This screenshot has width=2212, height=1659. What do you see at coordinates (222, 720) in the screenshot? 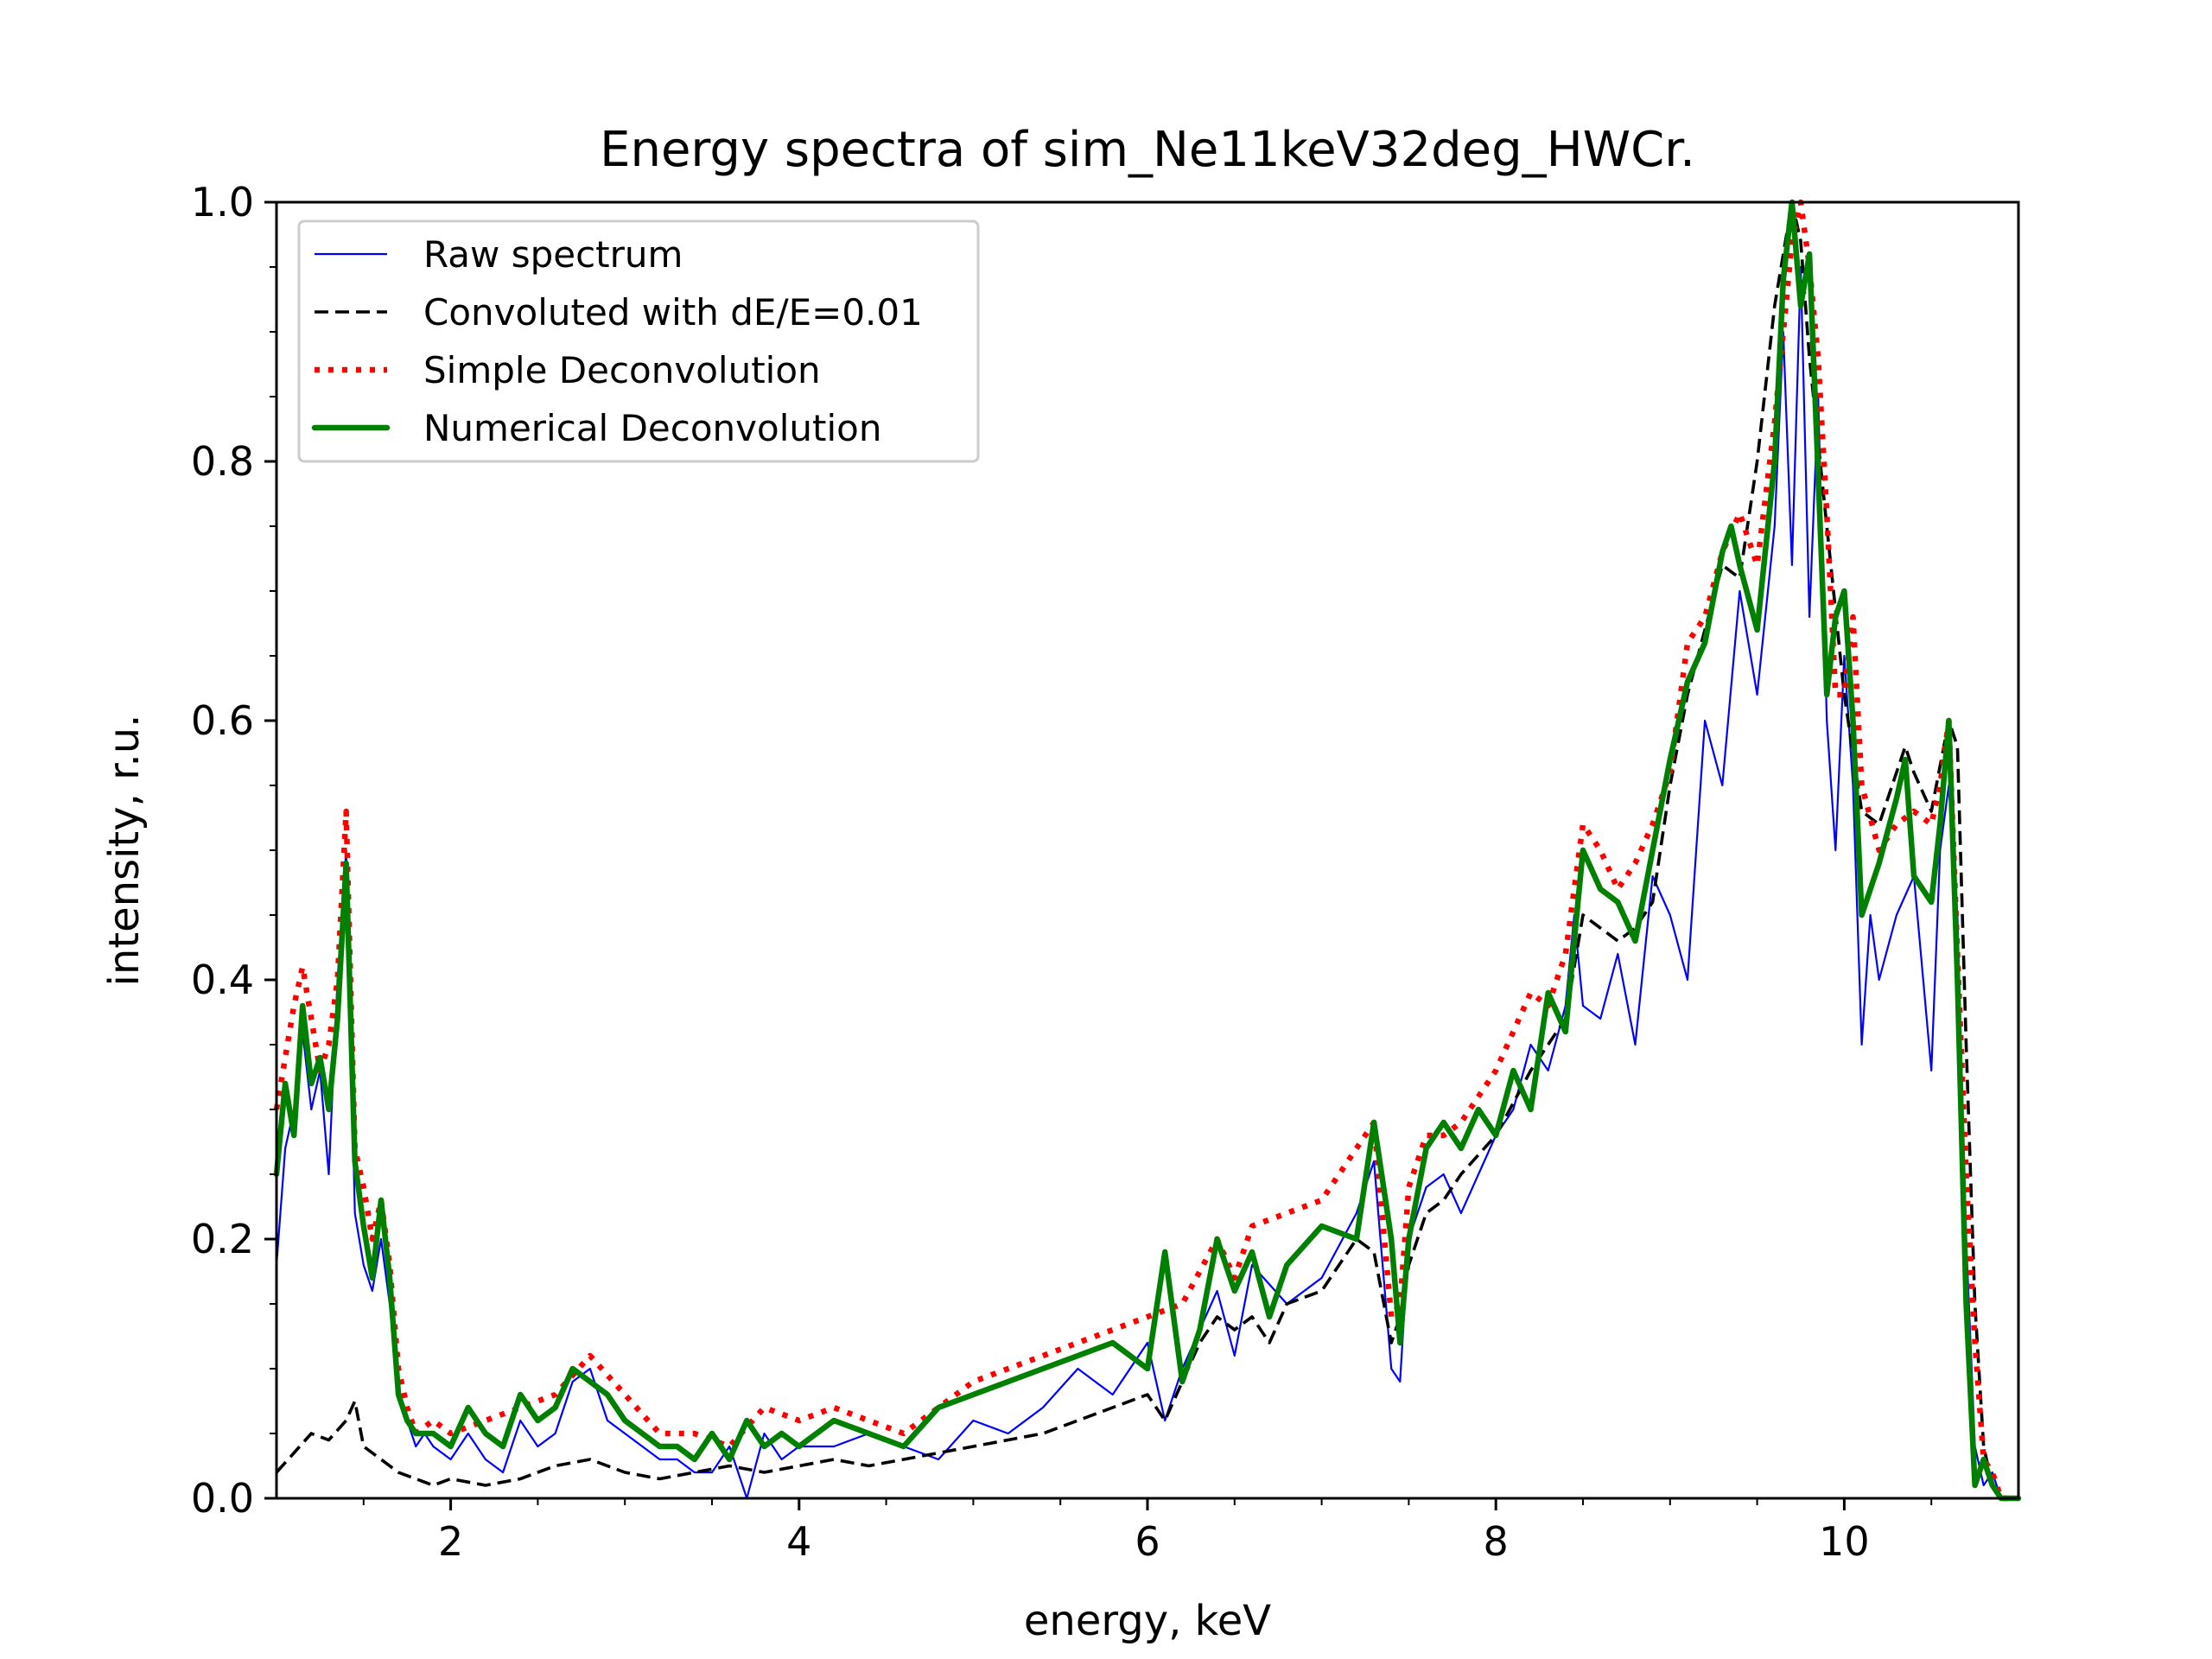
I see `y-tick-label: 0.6` at bounding box center [222, 720].